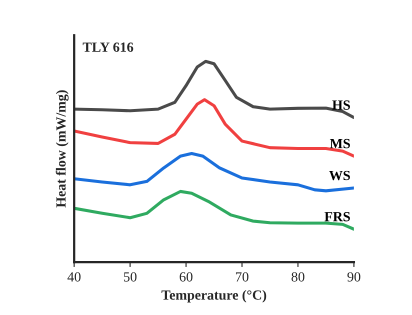 The height and width of the screenshot is (315, 412). What do you see at coordinates (337, 217) in the screenshot?
I see `series-label: FRS` at bounding box center [337, 217].